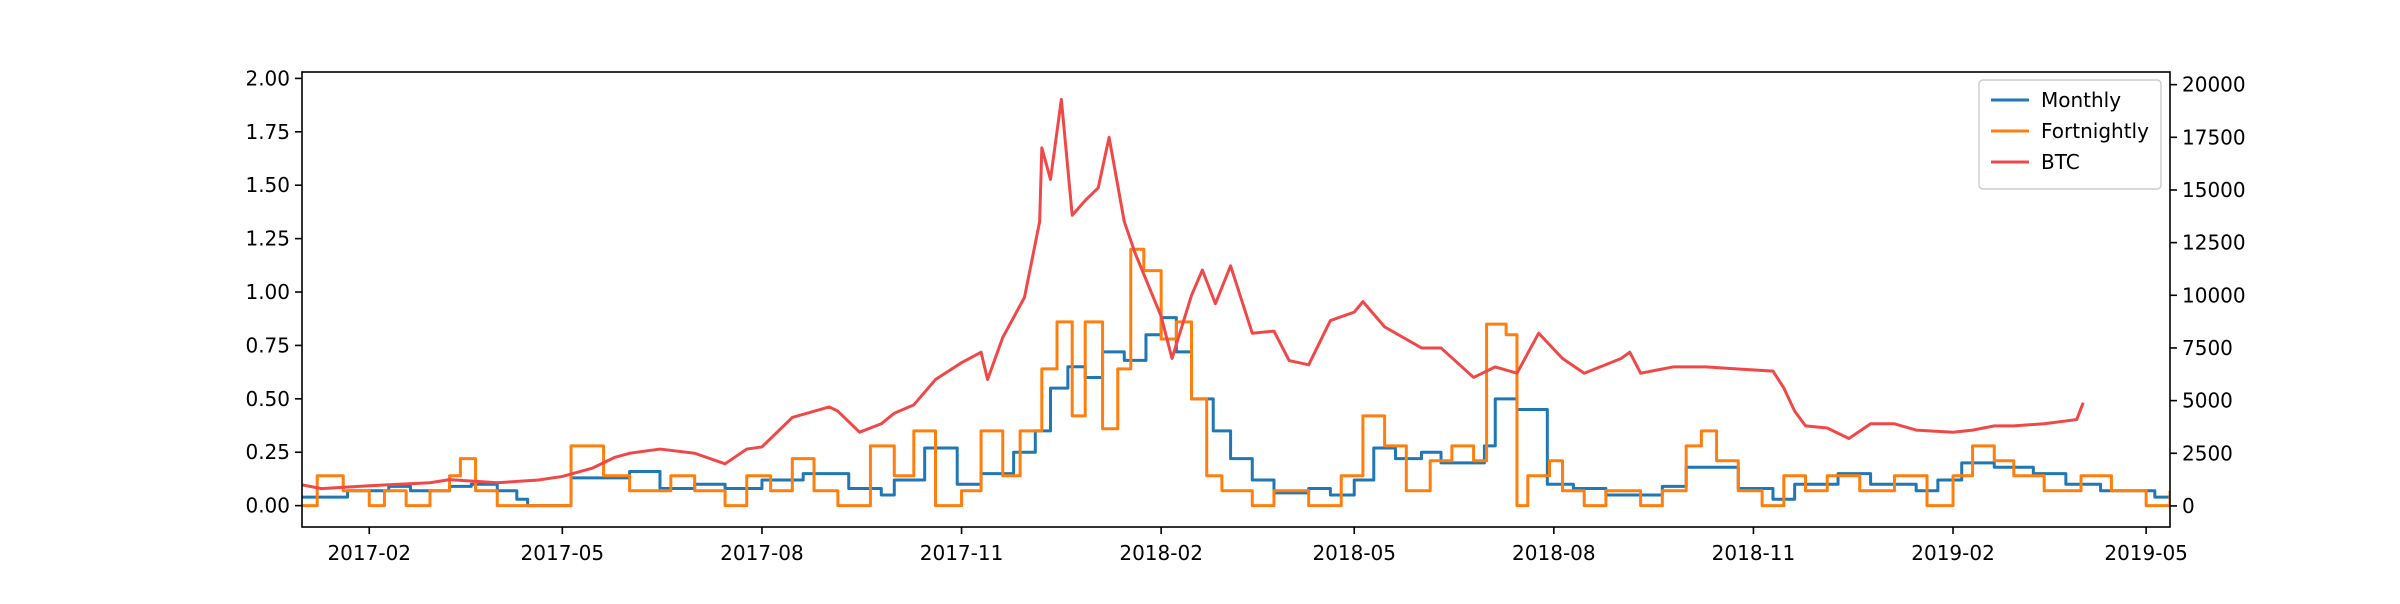 The image size is (2400, 604). Describe the element at coordinates (962, 553) in the screenshot. I see `x-tick-label: 2017-11` at that location.